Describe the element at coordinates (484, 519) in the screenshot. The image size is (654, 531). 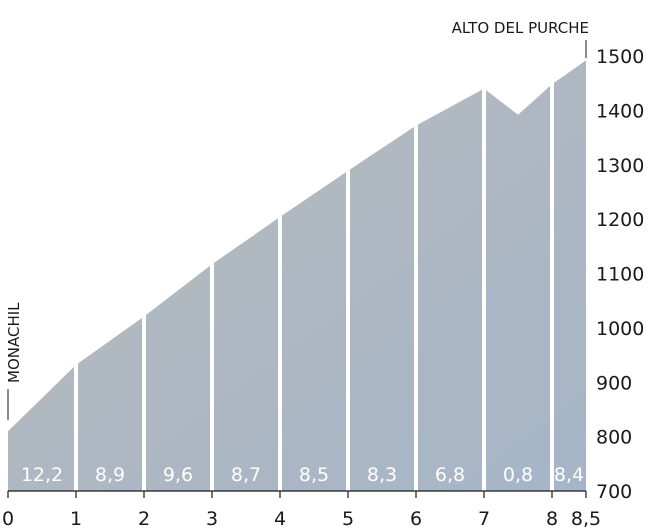
I see `x-tick-label: 7` at that location.